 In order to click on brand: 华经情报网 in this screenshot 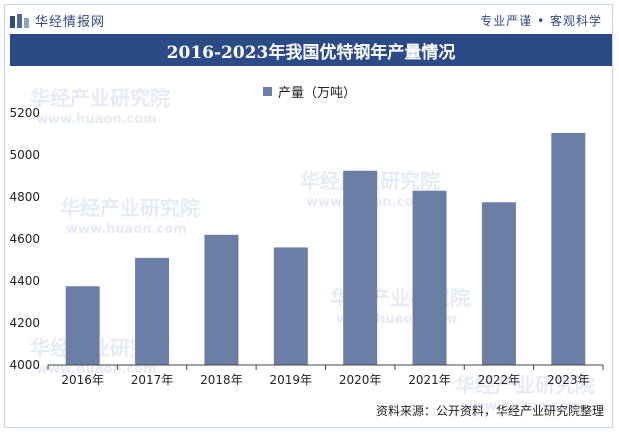, I will do `click(57, 20)`.